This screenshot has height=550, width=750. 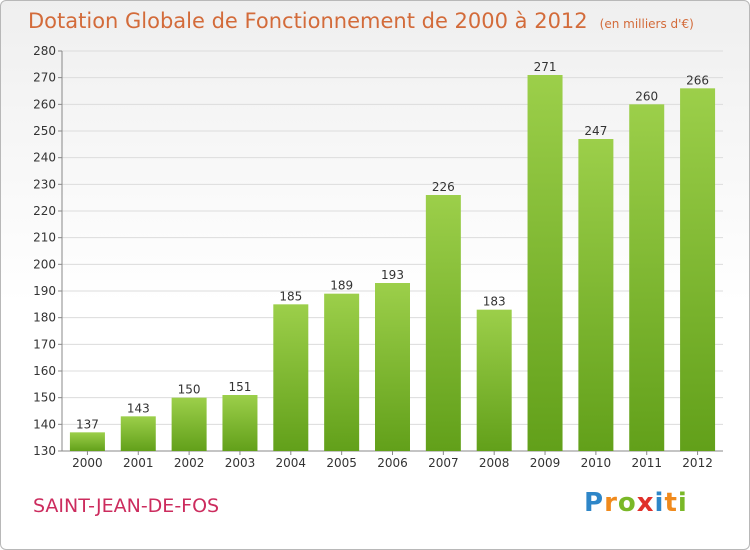 I want to click on y-tick-label: 210, so click(x=44, y=238).